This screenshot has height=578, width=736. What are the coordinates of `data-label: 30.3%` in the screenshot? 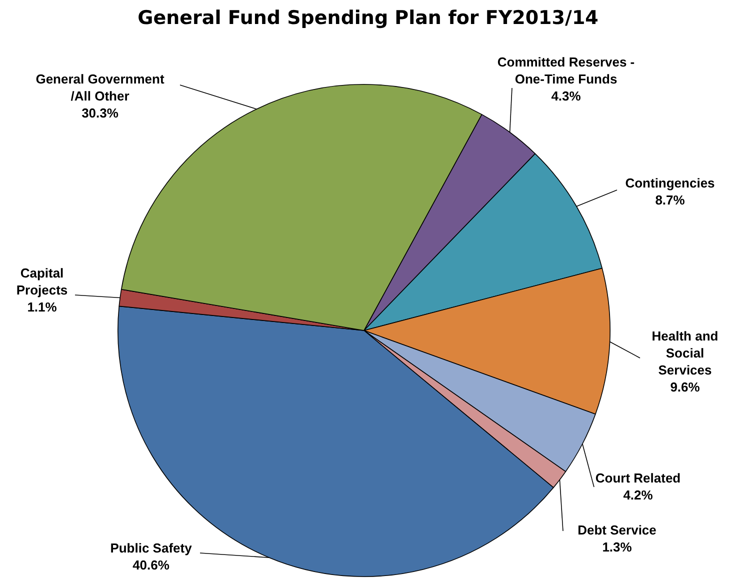 It's located at (100, 113).